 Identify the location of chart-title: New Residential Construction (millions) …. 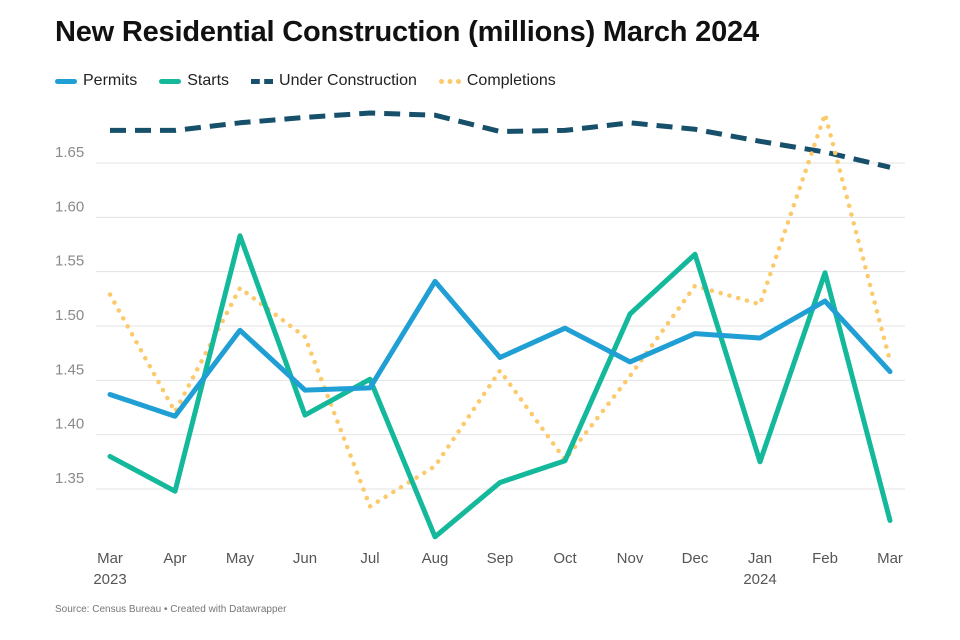
(407, 32).